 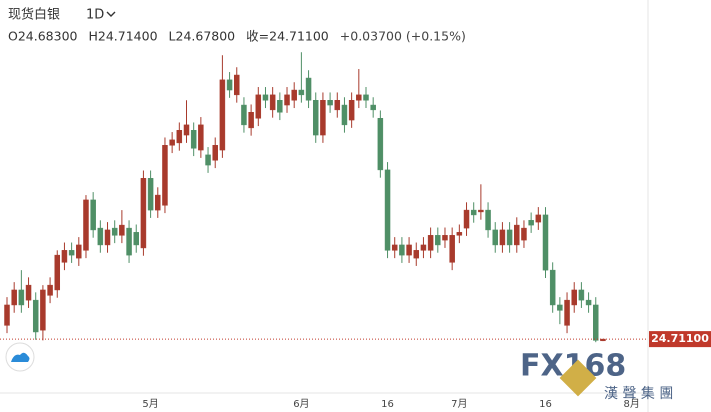 I want to click on interval: 1D, so click(x=95, y=15).